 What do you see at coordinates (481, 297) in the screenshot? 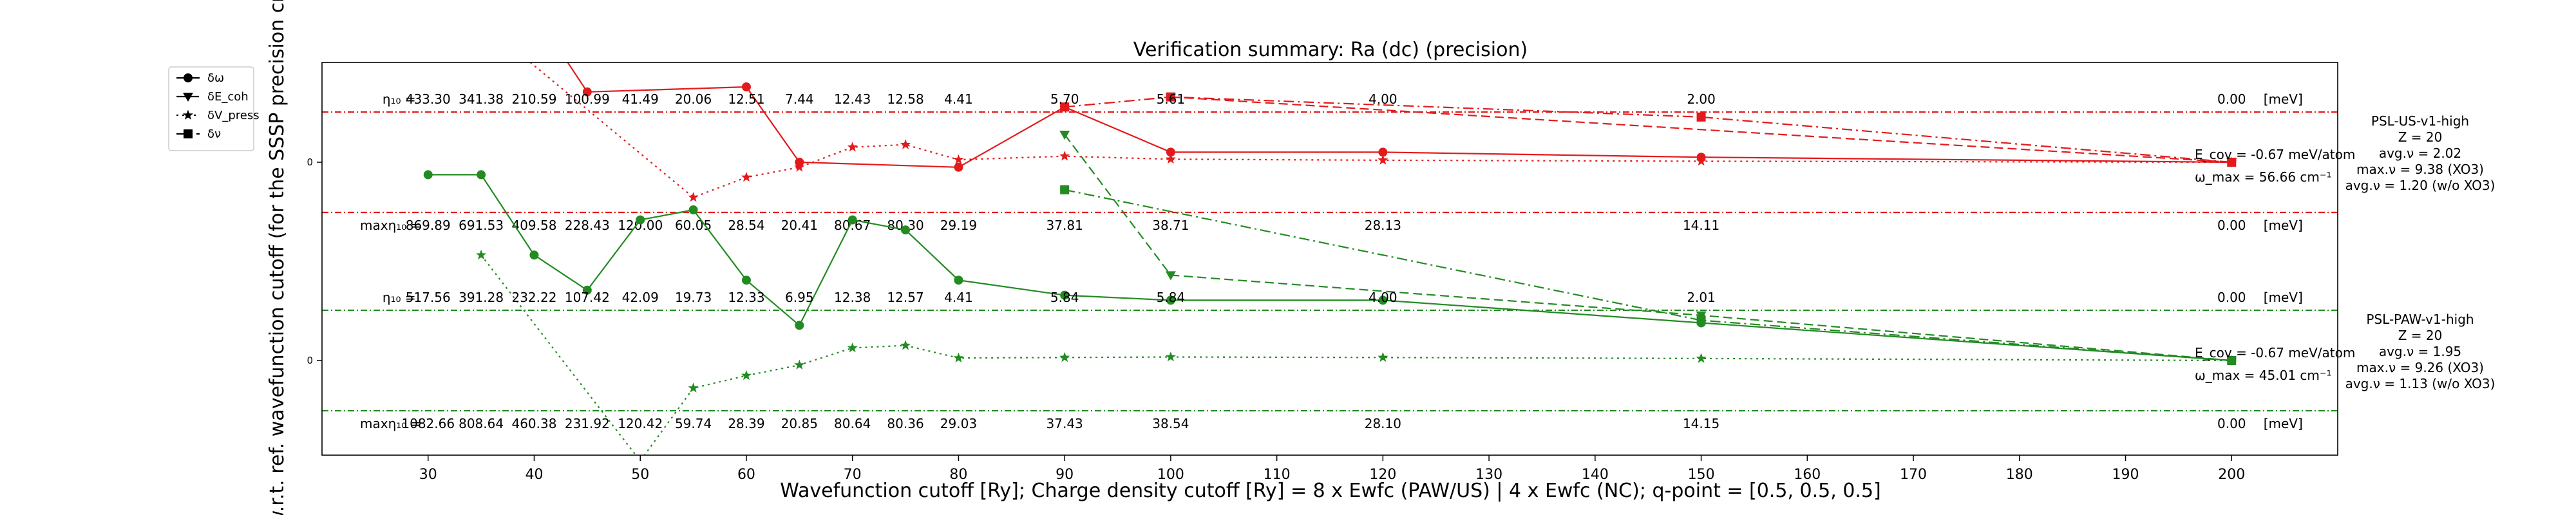
I see `eta10-value: 391.28` at bounding box center [481, 297].